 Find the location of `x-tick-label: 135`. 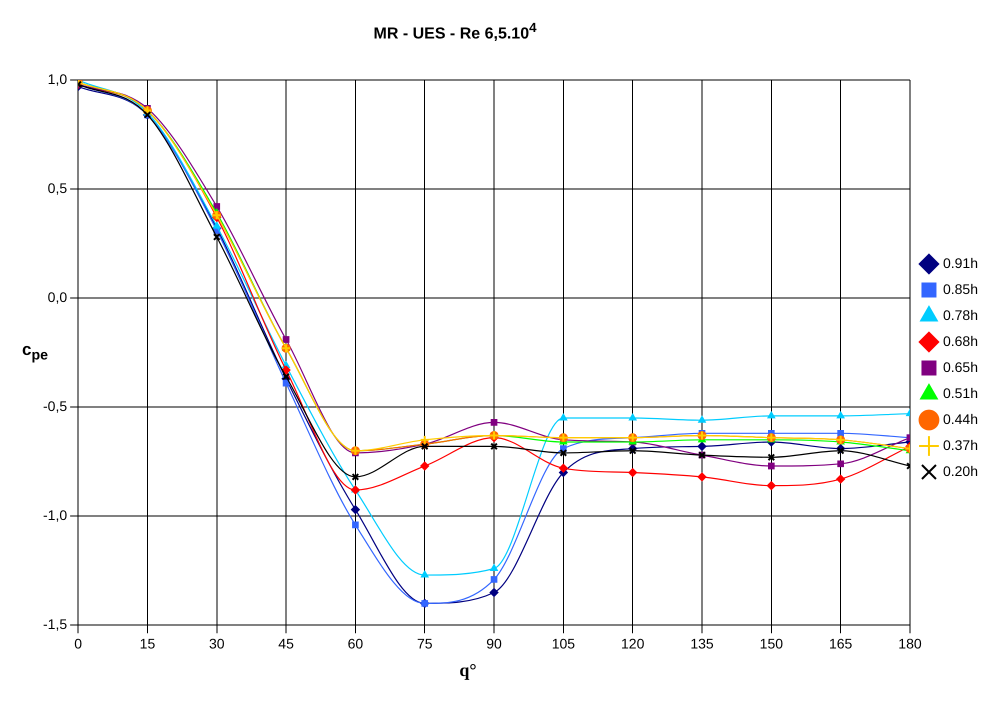

x-tick-label: 135 is located at coordinates (702, 643).